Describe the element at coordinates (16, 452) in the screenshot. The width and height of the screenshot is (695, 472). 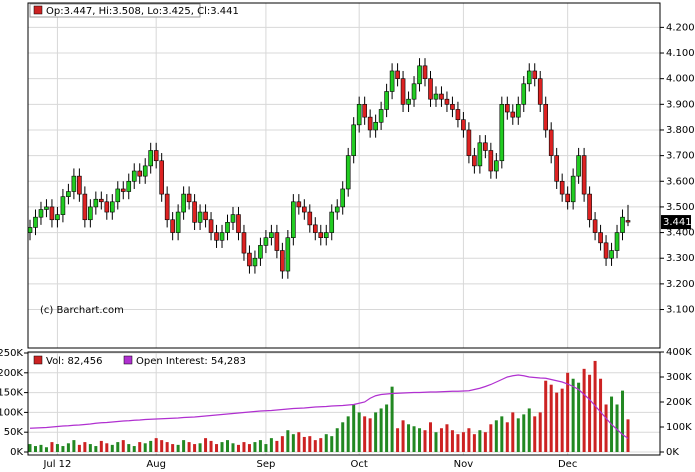
I see `y-tick-label: 0K` at that location.